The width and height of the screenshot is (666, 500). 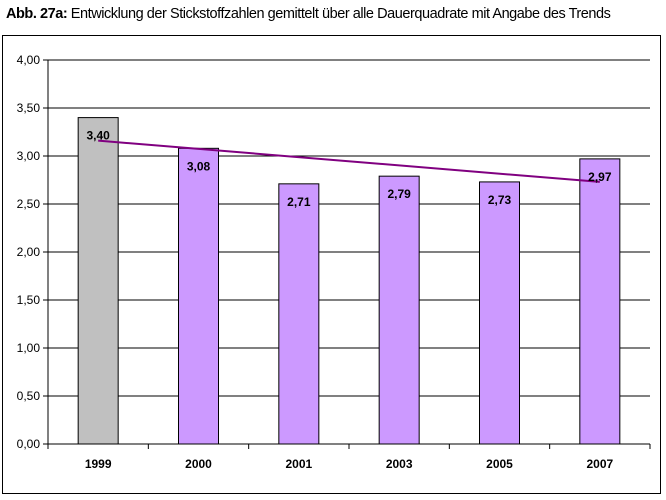 What do you see at coordinates (198, 296) in the screenshot?
I see `bar-2000` at bounding box center [198, 296].